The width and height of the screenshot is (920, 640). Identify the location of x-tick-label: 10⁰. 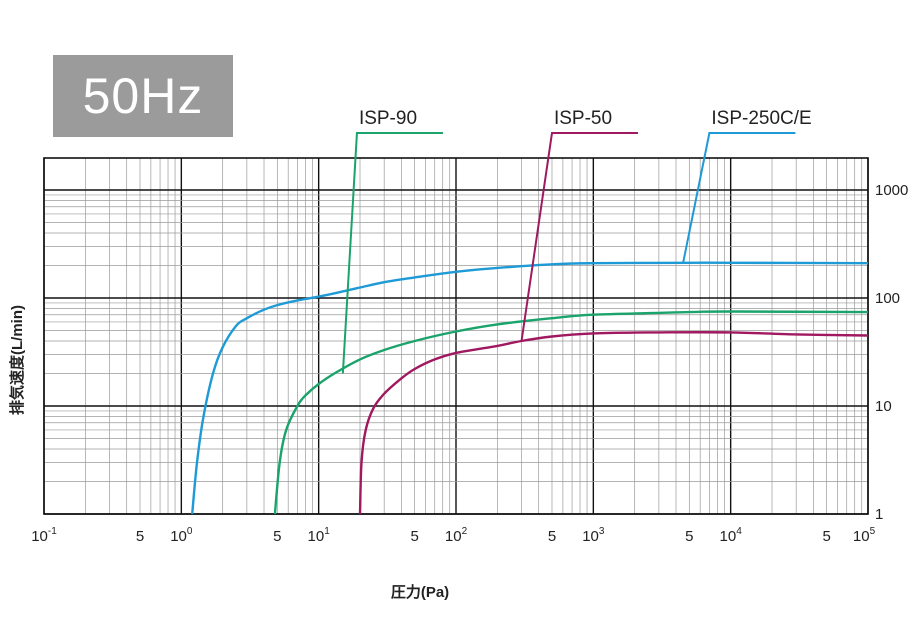
(181, 535).